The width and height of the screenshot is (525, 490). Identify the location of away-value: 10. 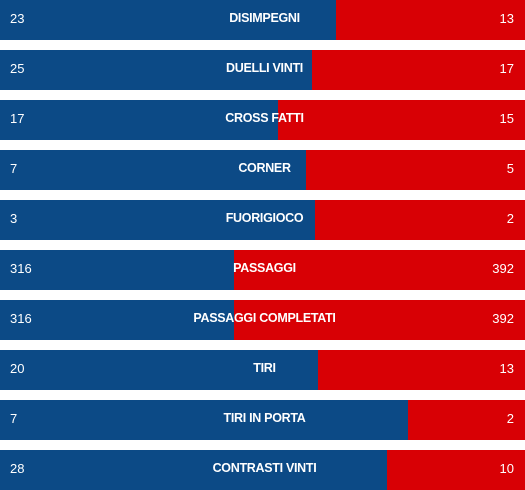
(506, 468).